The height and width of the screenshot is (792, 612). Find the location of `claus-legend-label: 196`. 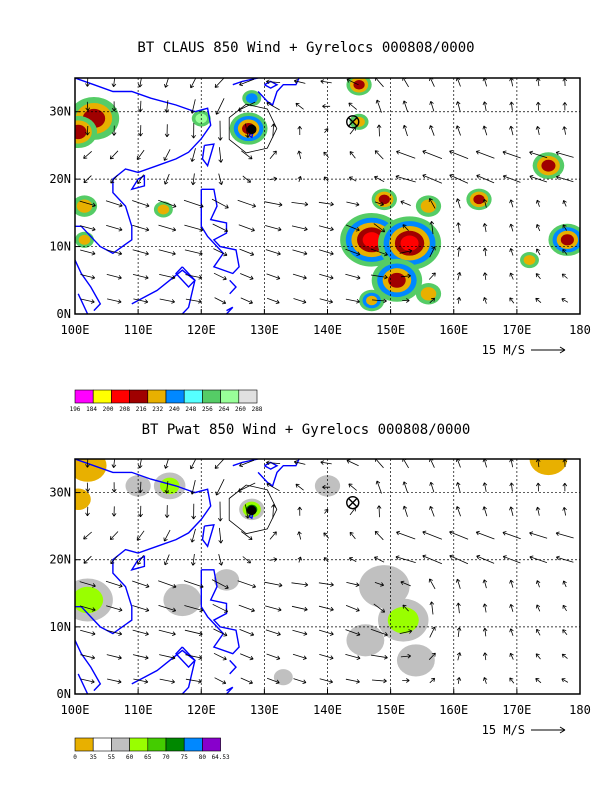

claus-legend-label: 196 is located at coordinates (75, 409).